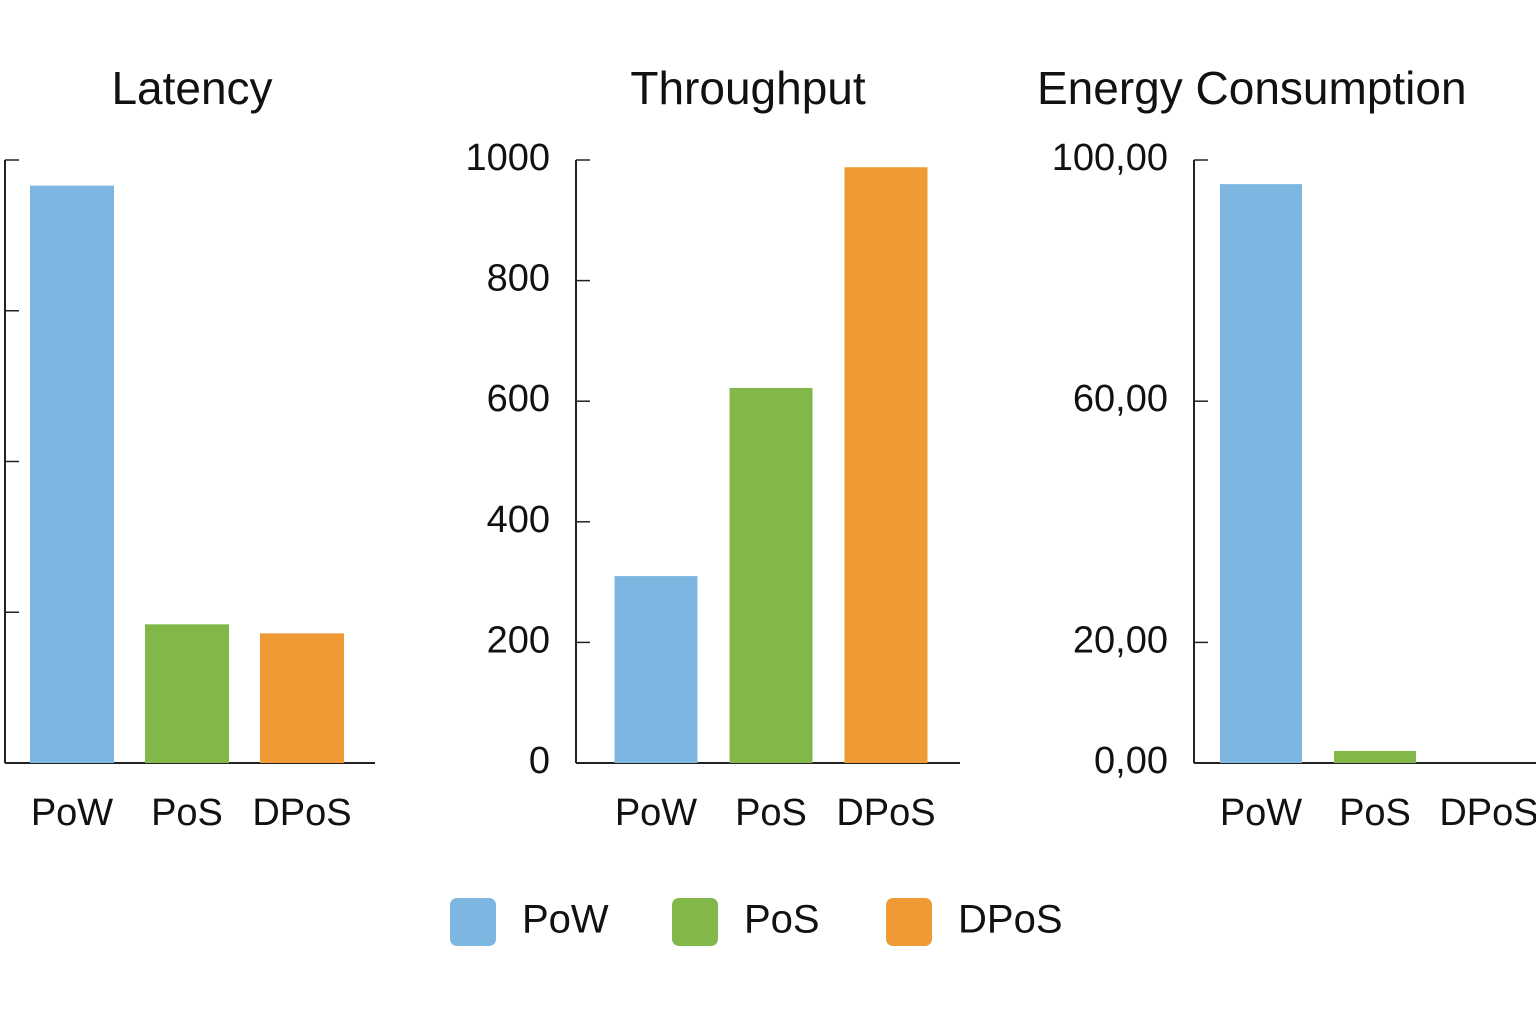 The width and height of the screenshot is (1536, 1024). Describe the element at coordinates (1120, 640) in the screenshot. I see `y-tick-label: 20,00` at that location.